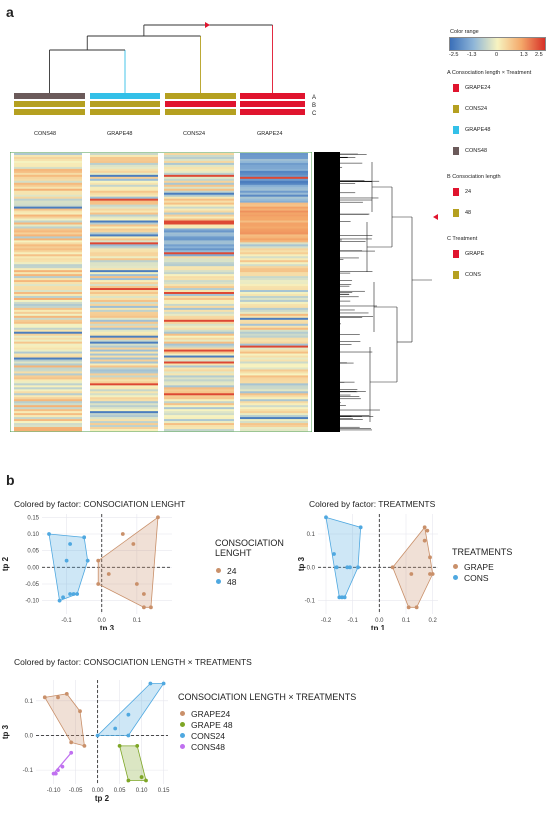  What do you see at coordinates (314, 106) in the screenshot?
I see `annot-label-b: B` at bounding box center [314, 106].